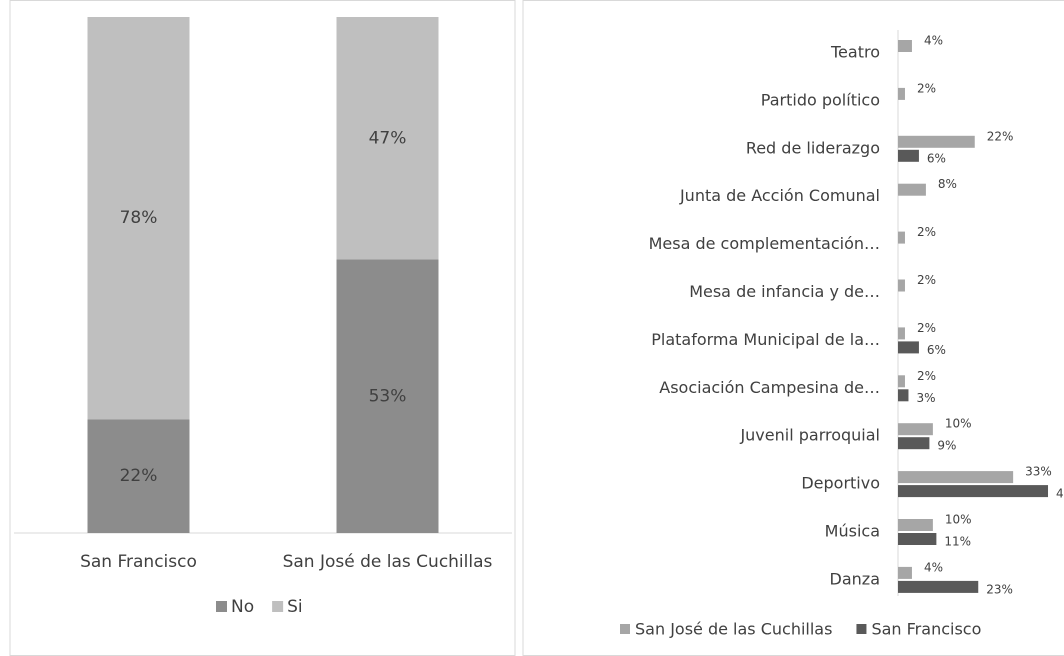  I want to click on y-tick-label: Red de liderazgo, so click(813, 147).